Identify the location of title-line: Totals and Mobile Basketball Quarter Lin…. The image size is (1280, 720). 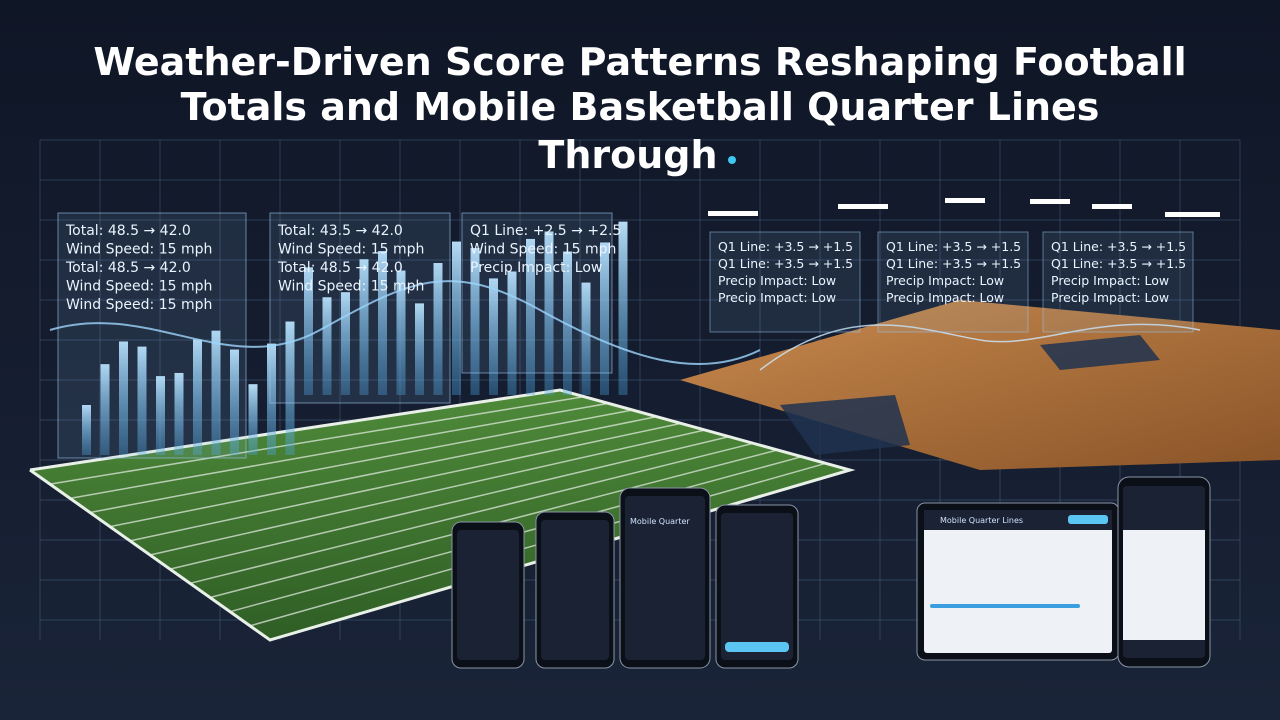
(640, 107).